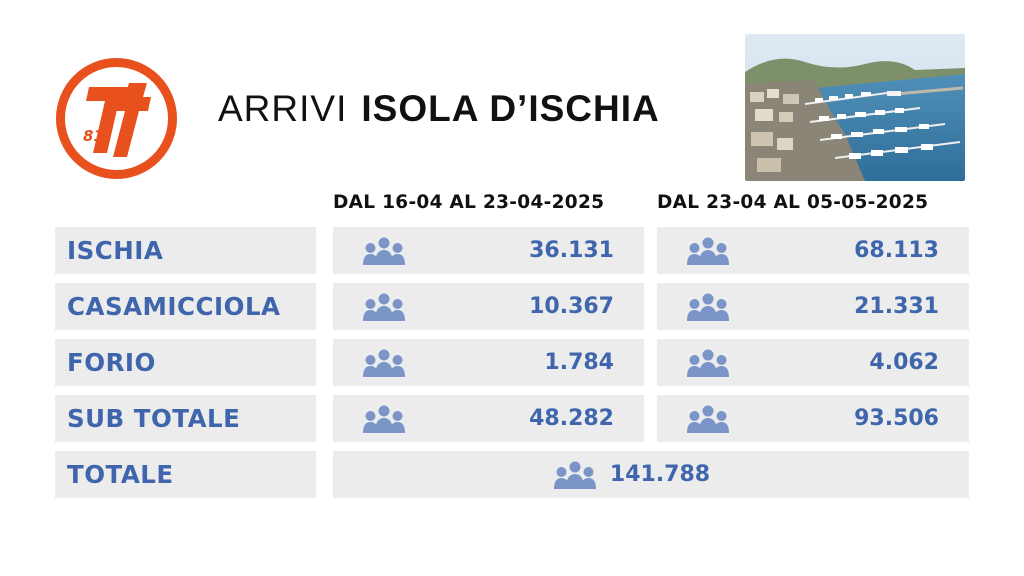 This screenshot has height=576, width=1024. What do you see at coordinates (660, 474) in the screenshot?
I see `total-value: 141.788` at bounding box center [660, 474].